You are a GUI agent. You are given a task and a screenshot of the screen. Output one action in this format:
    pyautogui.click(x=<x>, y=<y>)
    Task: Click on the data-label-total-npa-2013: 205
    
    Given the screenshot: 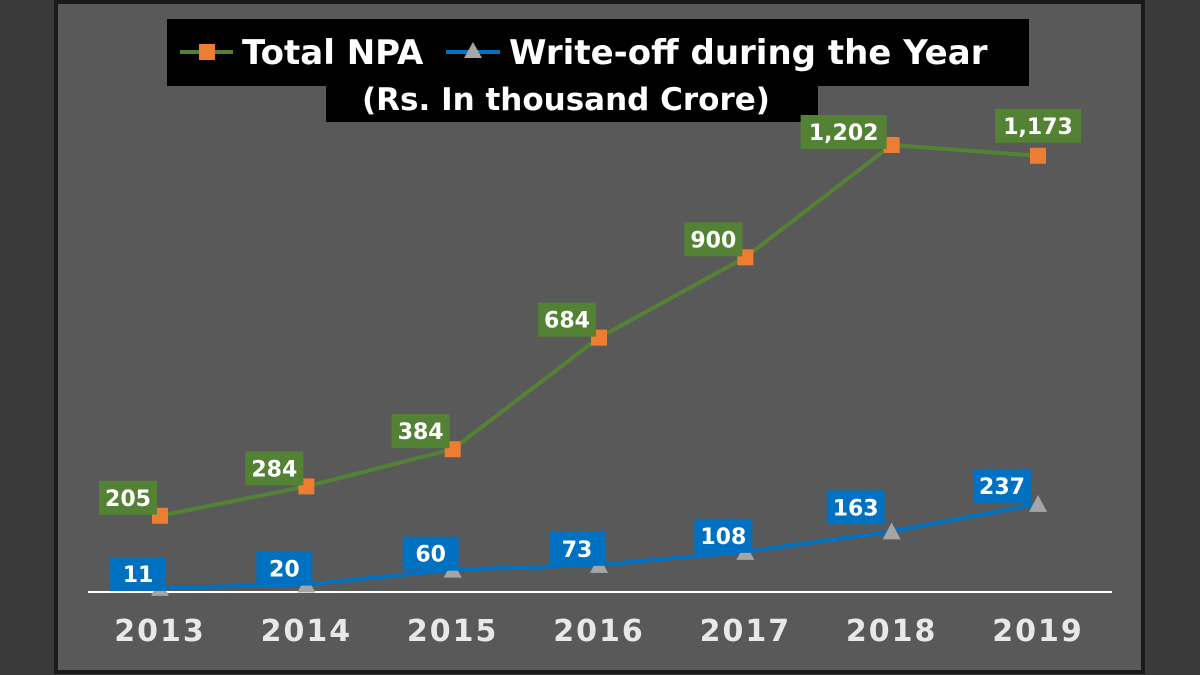 What is the action you would take?
    pyautogui.click(x=128, y=499)
    